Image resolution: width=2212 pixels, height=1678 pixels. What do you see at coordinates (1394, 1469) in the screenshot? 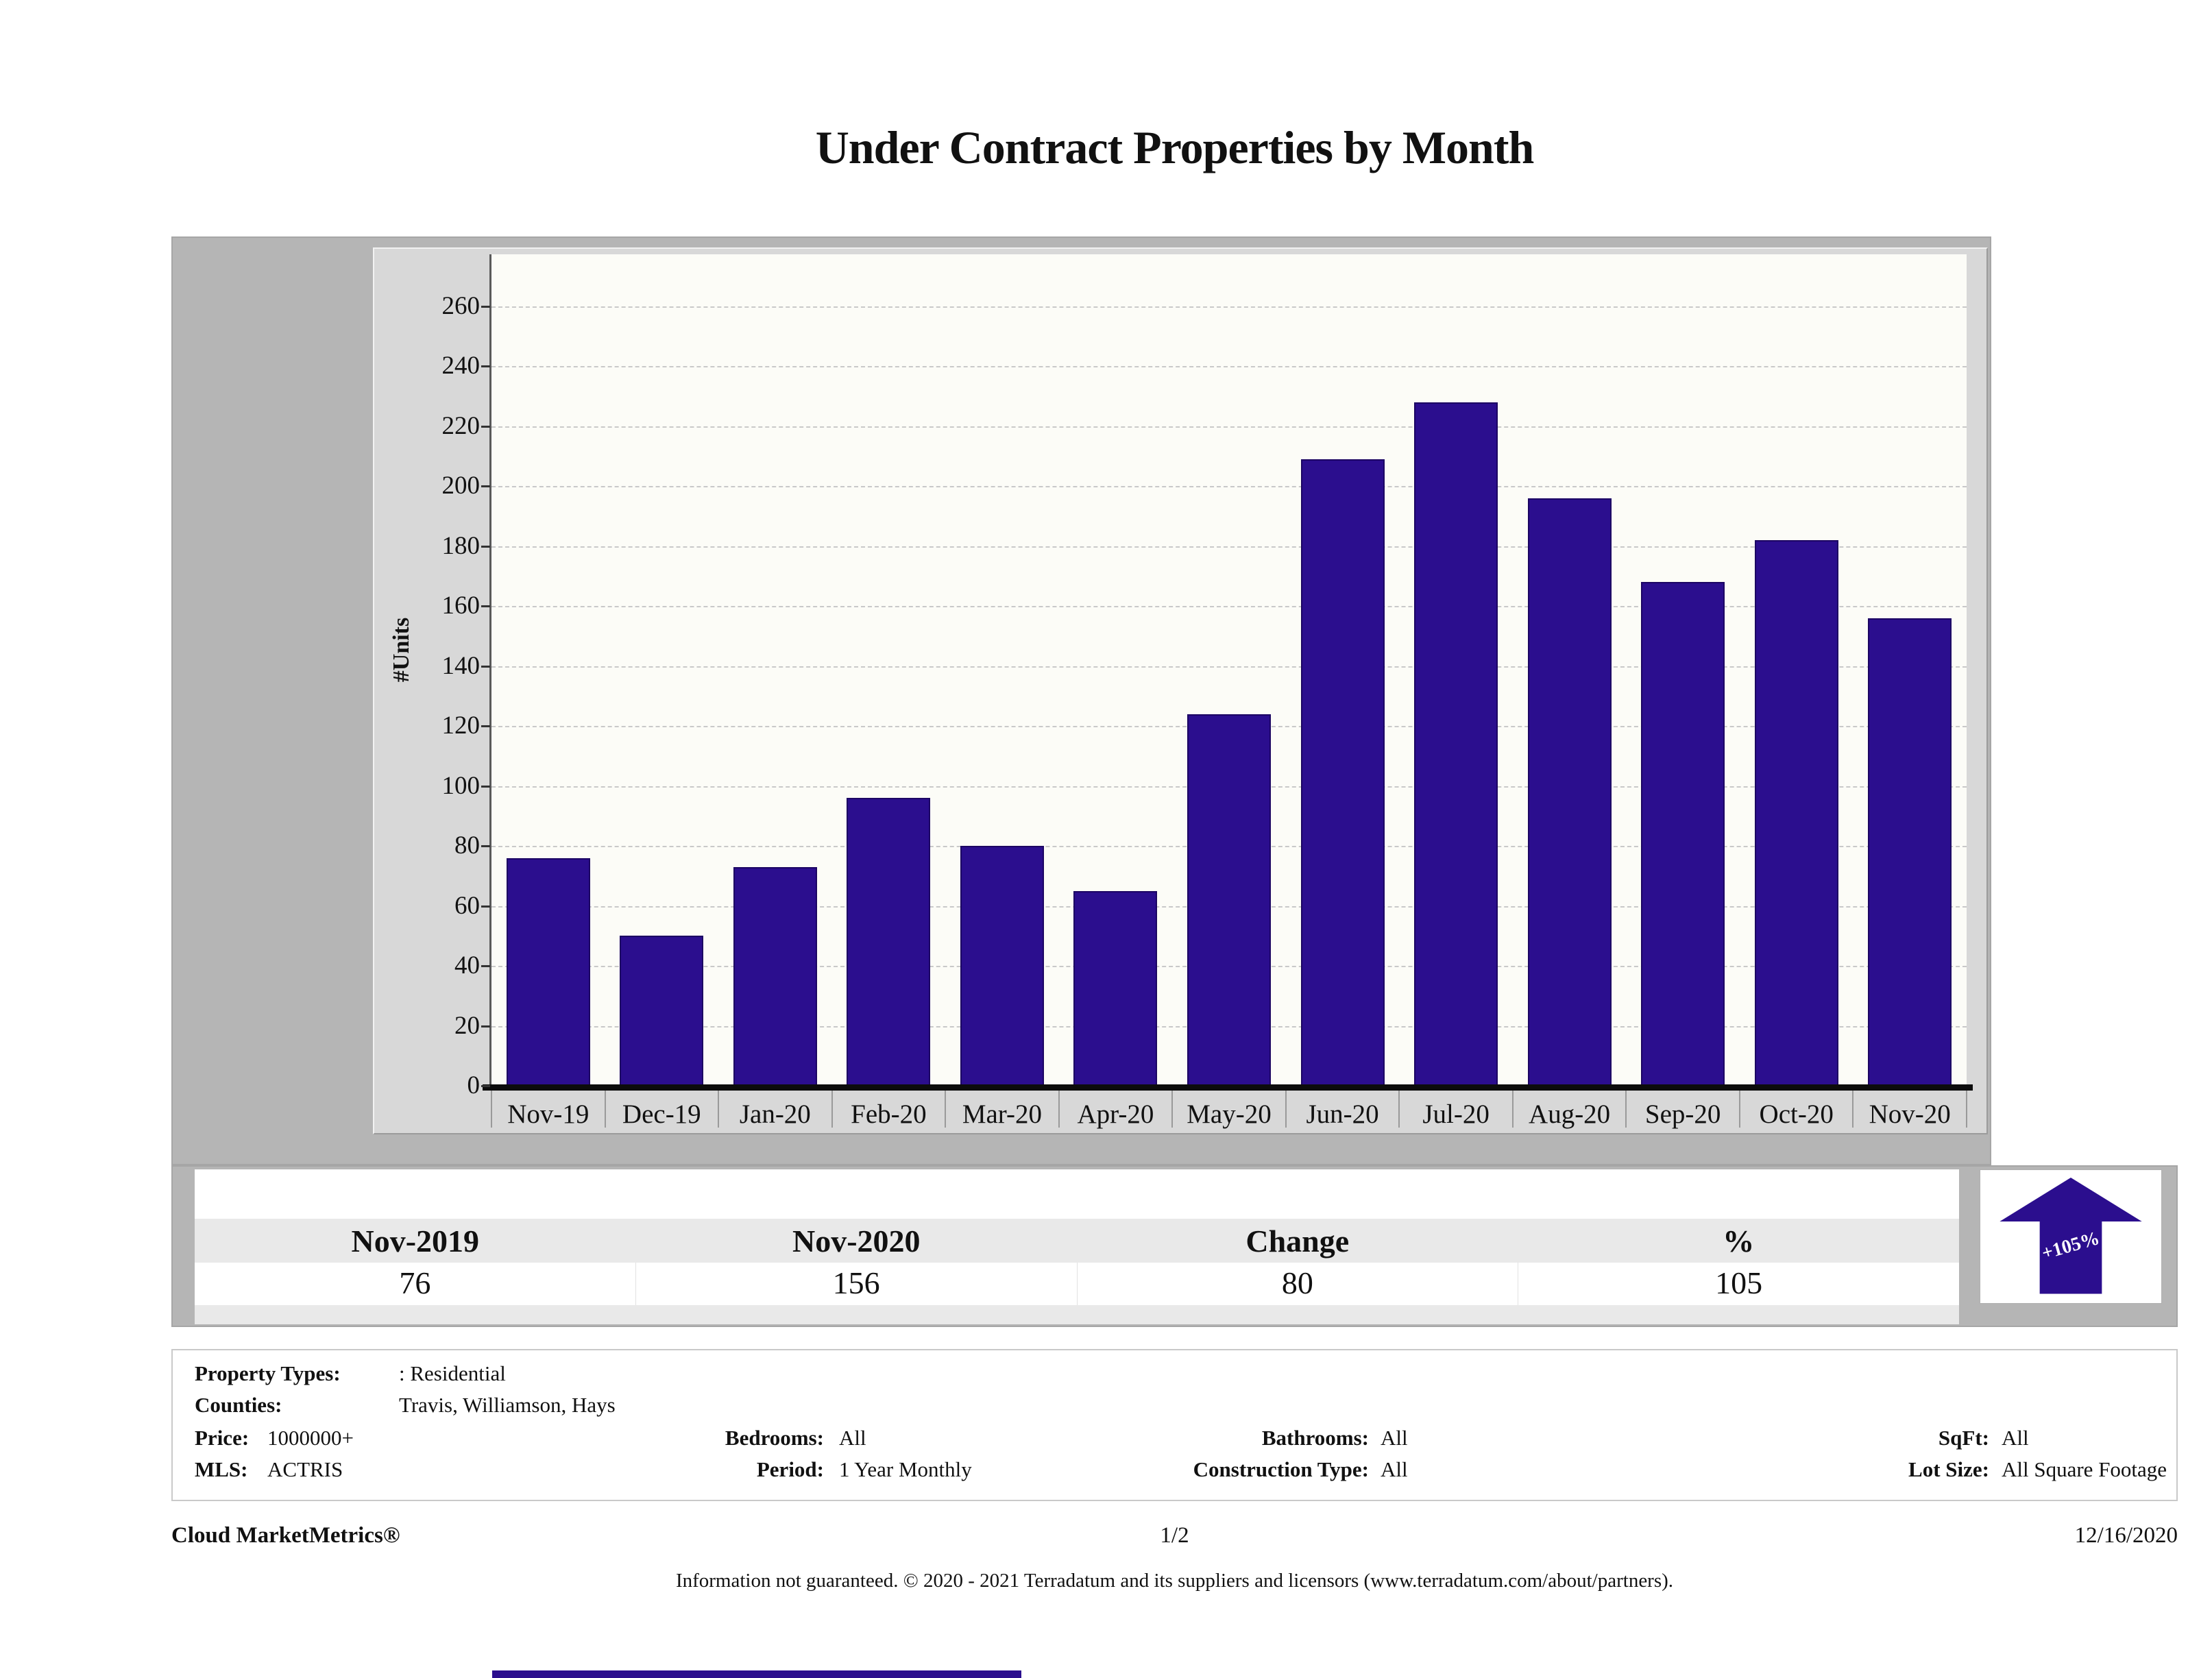
I see `construction-type-value: All` at bounding box center [1394, 1469].